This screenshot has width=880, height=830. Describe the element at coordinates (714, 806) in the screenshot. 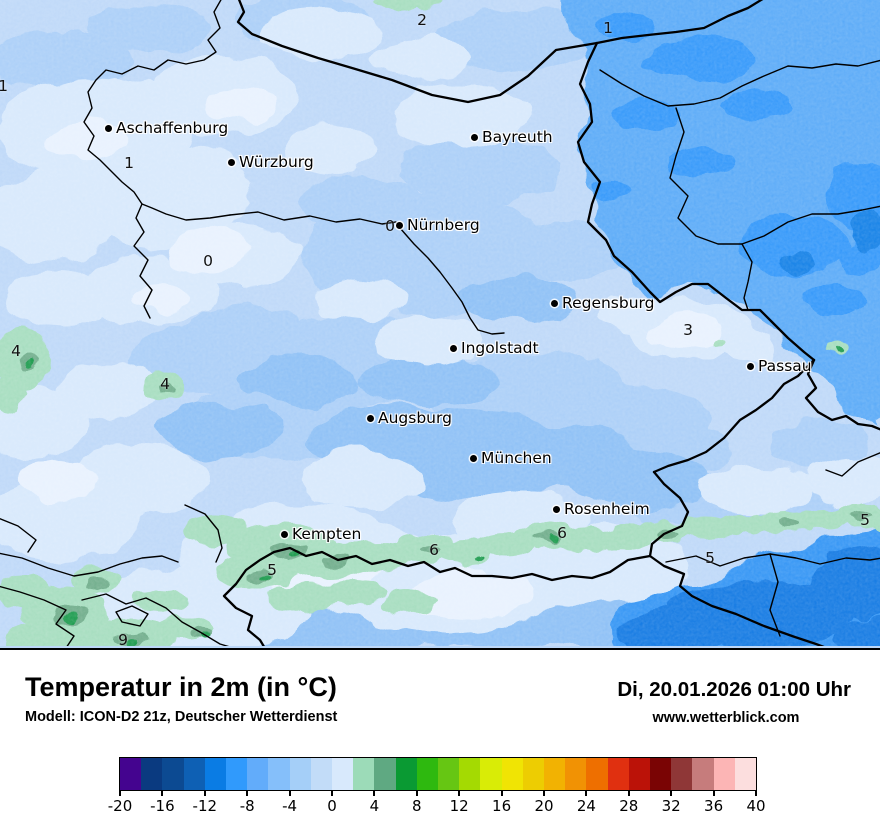

I see `legend-tick-label: 36` at that location.